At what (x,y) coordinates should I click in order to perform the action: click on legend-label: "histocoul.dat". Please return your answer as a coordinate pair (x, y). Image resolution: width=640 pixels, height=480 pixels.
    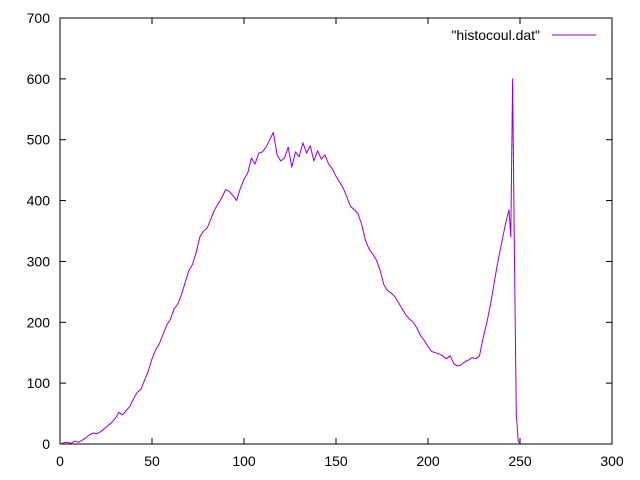
    Looking at the image, I should click on (495, 35).